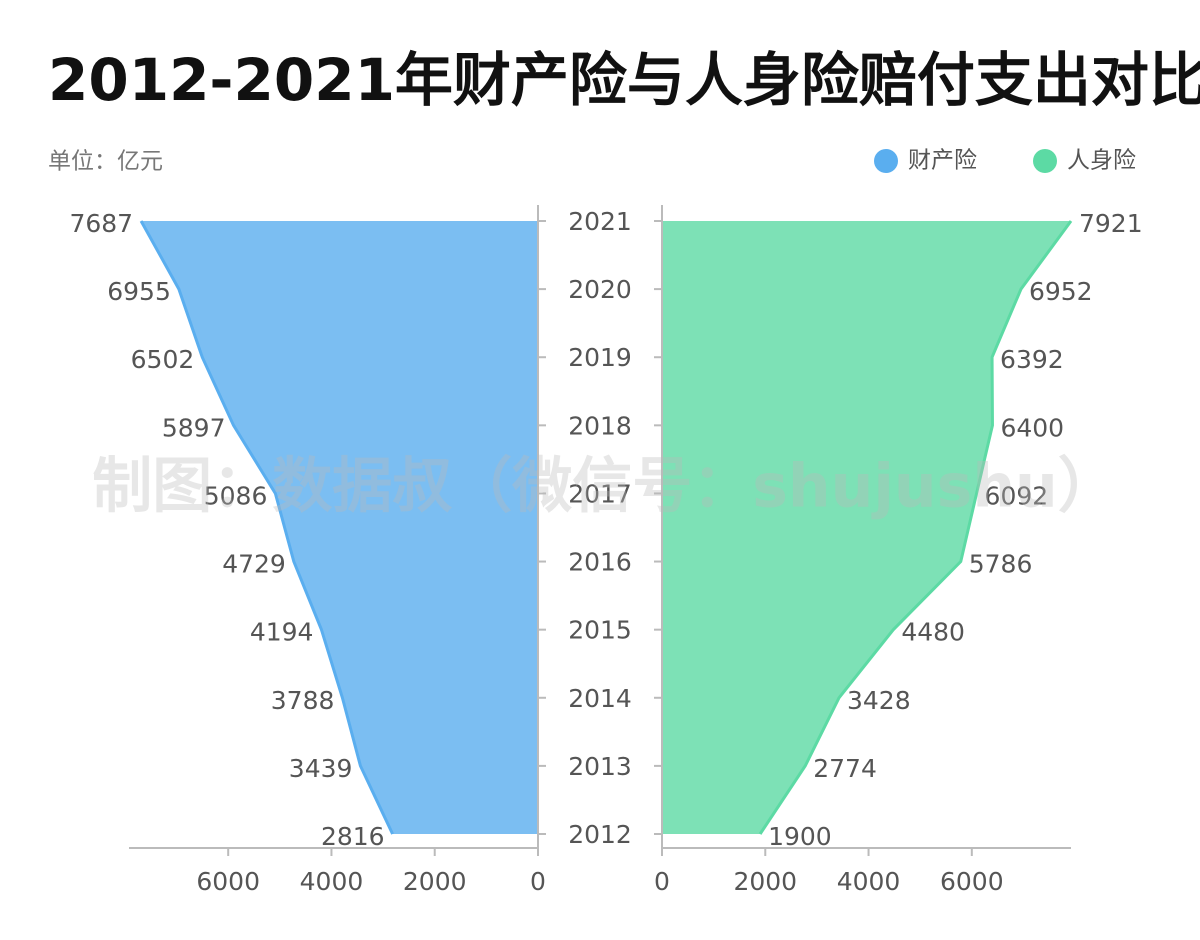 The width and height of the screenshot is (1200, 940). I want to click on watermark: 制图：数据叔（微信号：shujushu）, so click(605, 487).